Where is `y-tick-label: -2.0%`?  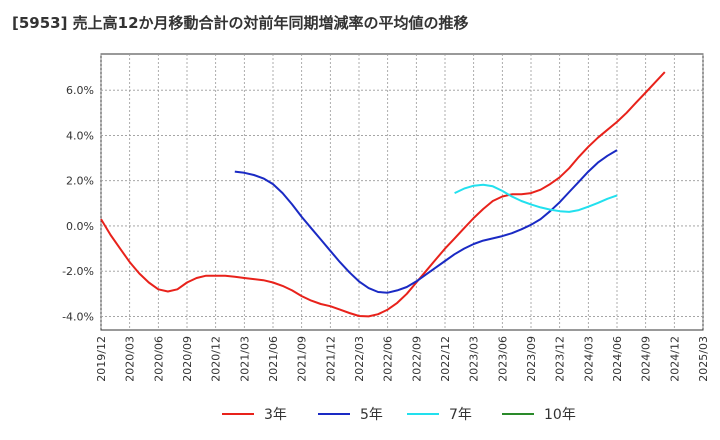 y-tick-label: -2.0% is located at coordinates (78, 271).